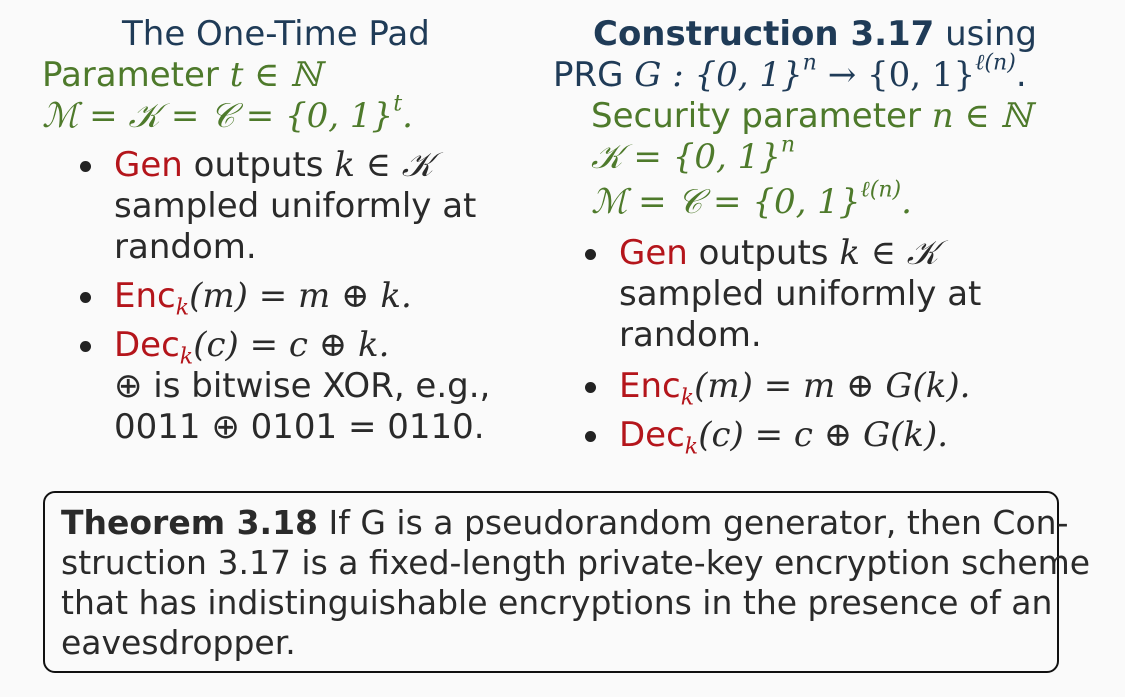 The width and height of the screenshot is (1125, 697). Describe the element at coordinates (761, 116) in the screenshot. I see `sec-label: Security parameter` at that location.